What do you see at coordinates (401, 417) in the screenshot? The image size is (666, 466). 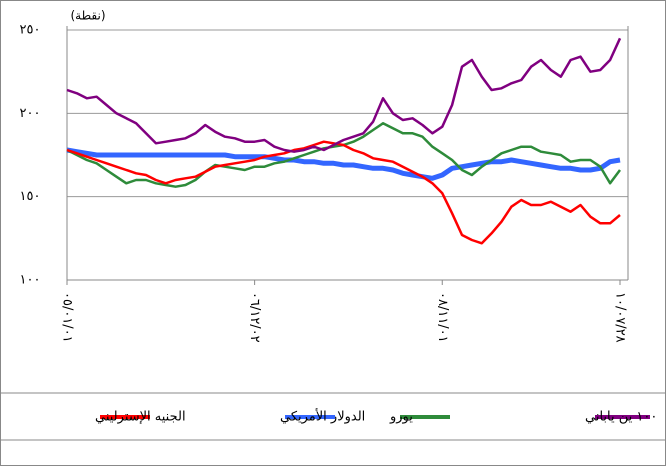 I see `legend-label: يورو` at bounding box center [401, 417].